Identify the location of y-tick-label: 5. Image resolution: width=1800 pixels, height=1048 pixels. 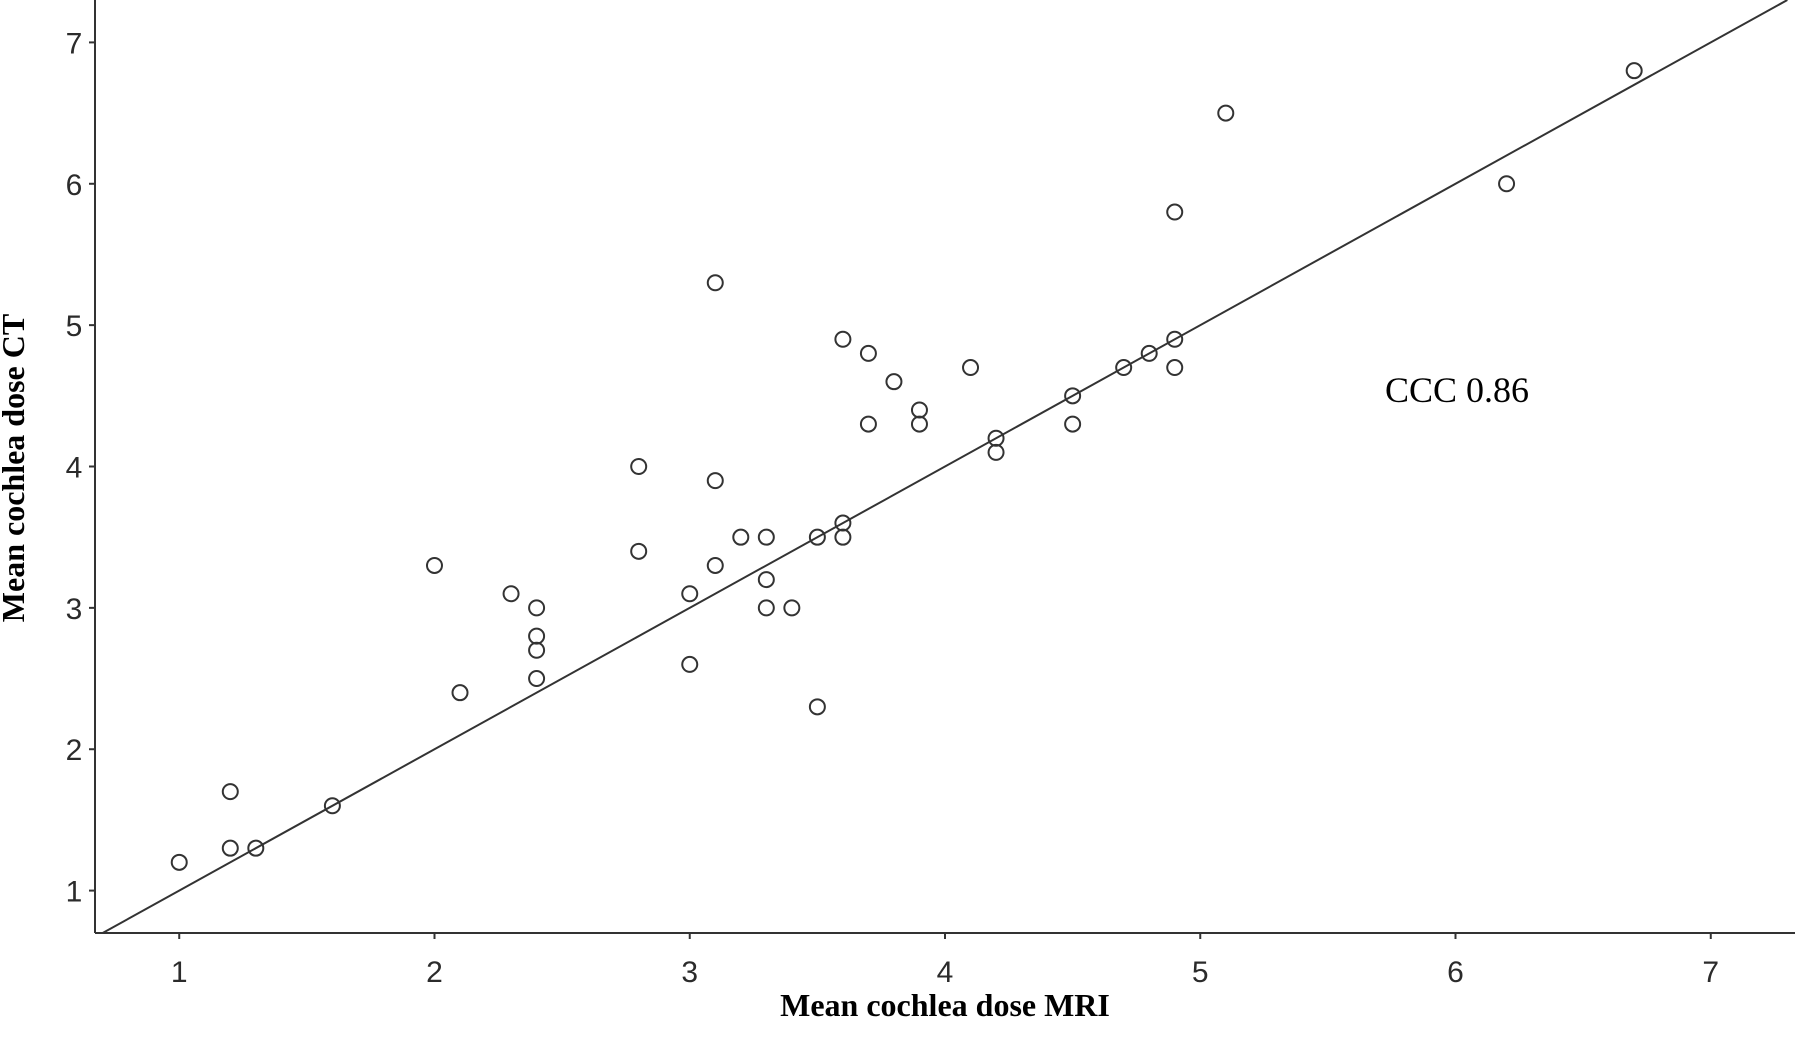
(74, 326).